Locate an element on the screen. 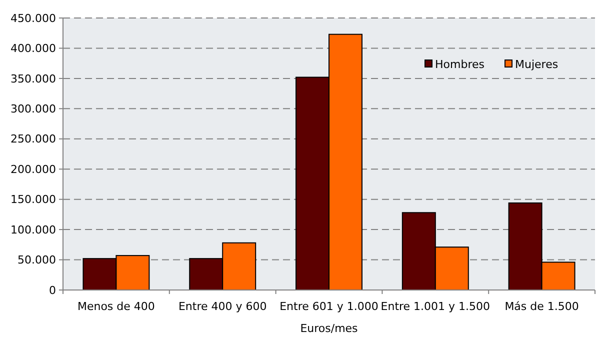 The height and width of the screenshot is (342, 607). y-tick-label: 400.000 is located at coordinates (33, 49).